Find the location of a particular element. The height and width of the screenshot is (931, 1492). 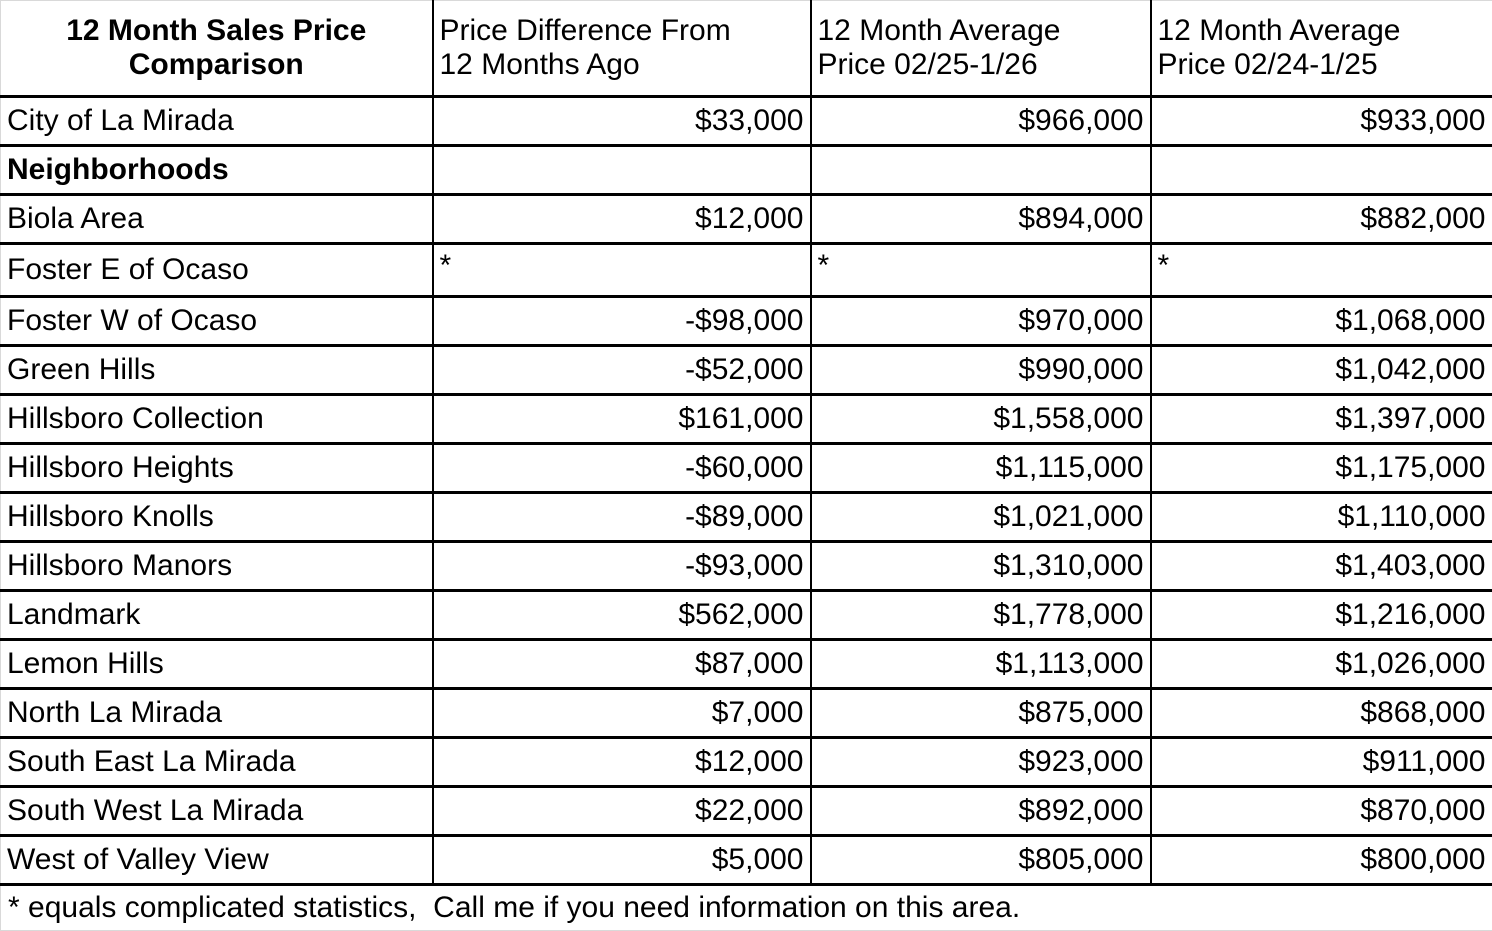

neighborhood-name-cell: South West La Mirada is located at coordinates (217, 811).